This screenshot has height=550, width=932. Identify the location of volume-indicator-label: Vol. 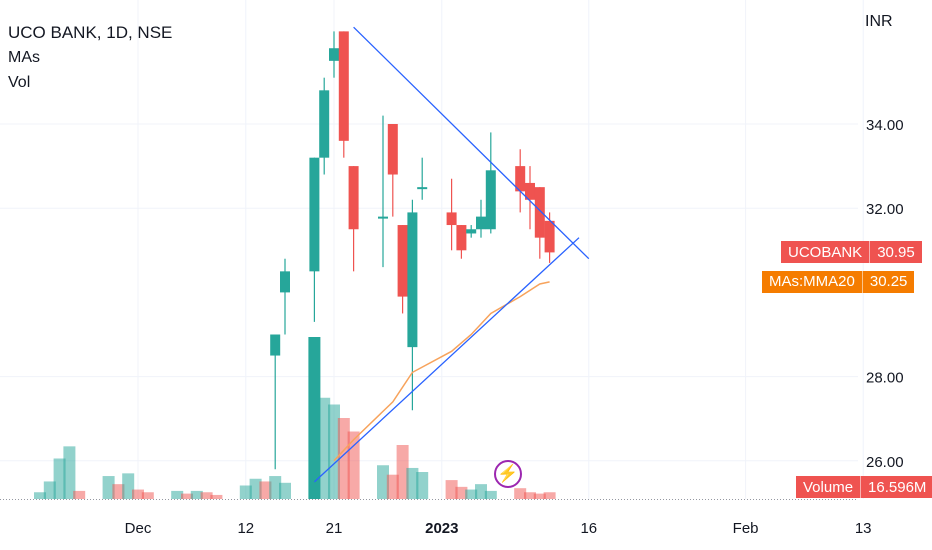
(19, 82).